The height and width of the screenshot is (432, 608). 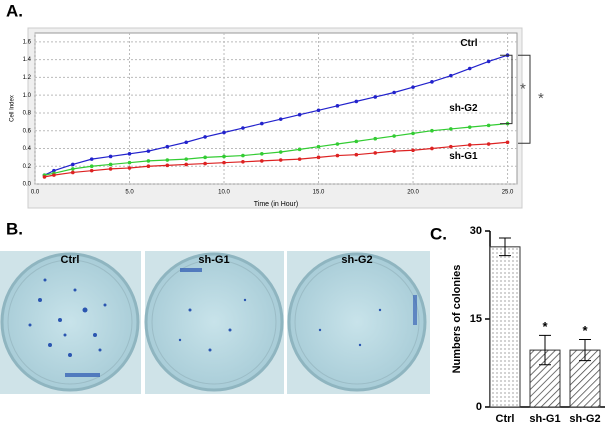 What do you see at coordinates (35, 193) in the screenshot?
I see `x-tick-label: 0.0` at bounding box center [35, 193].